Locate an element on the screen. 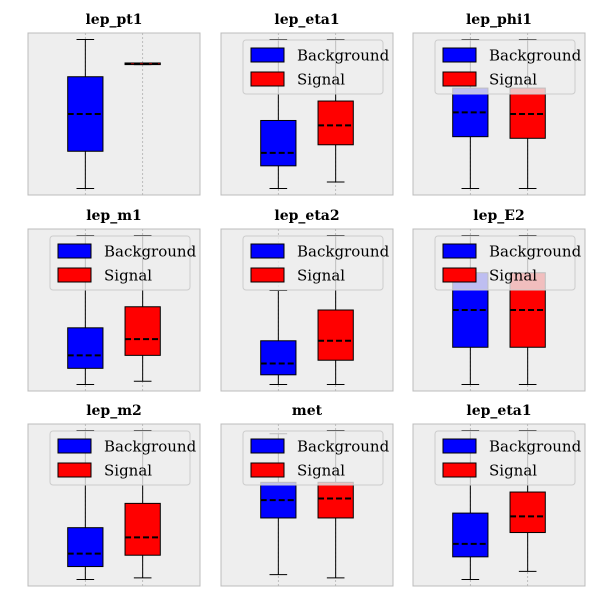 This screenshot has width=600, height=600. chart-panel: lep_eta2 Background Signal is located at coordinates (307, 300).